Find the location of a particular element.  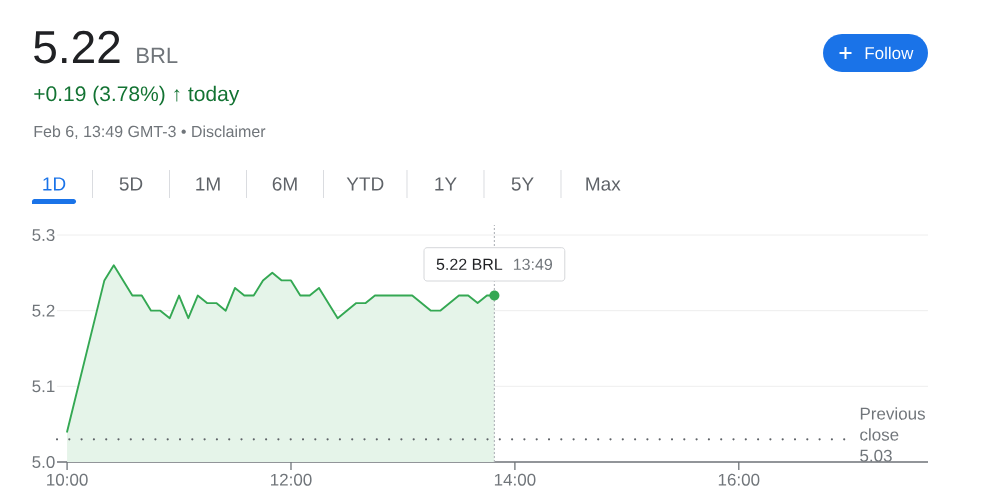

x-tick-label: 12:00 is located at coordinates (291, 479).